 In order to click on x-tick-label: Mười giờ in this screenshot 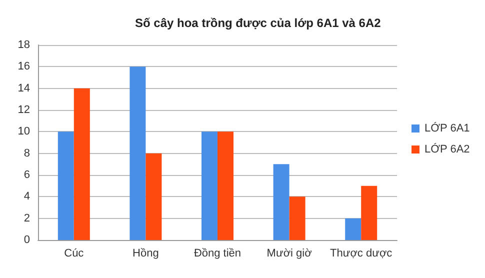, I will do `click(289, 254)`.